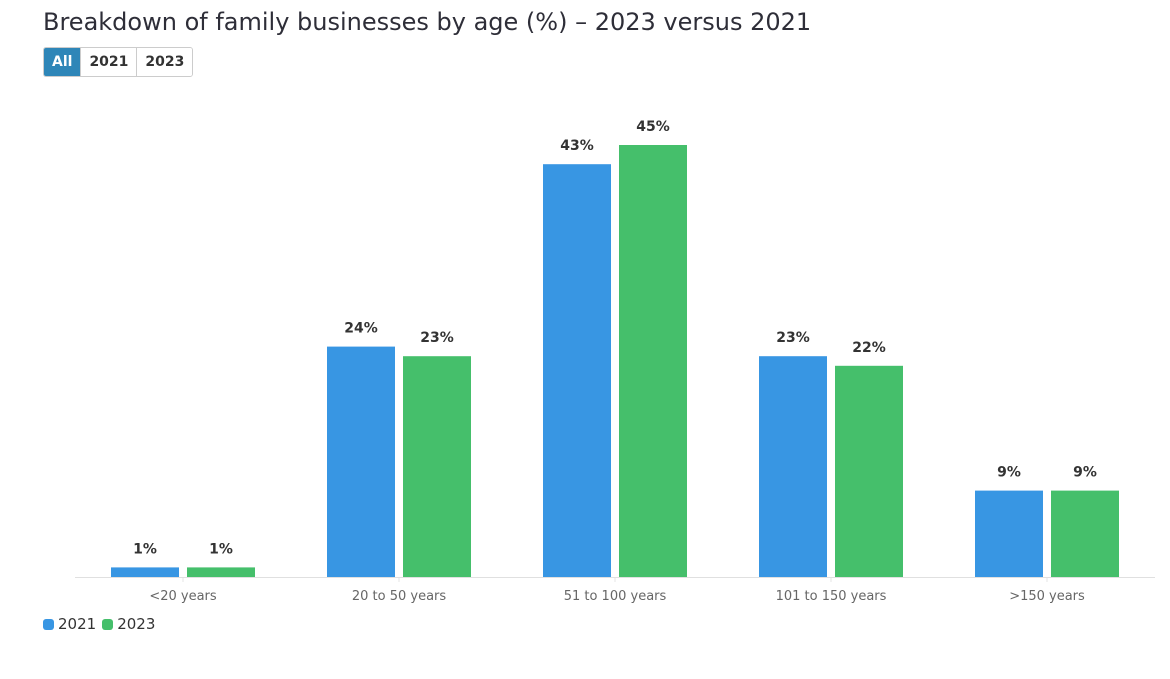 The height and width of the screenshot is (679, 1170). Describe the element at coordinates (437, 466) in the screenshot. I see `bar-2023-20-to-50-years` at that location.